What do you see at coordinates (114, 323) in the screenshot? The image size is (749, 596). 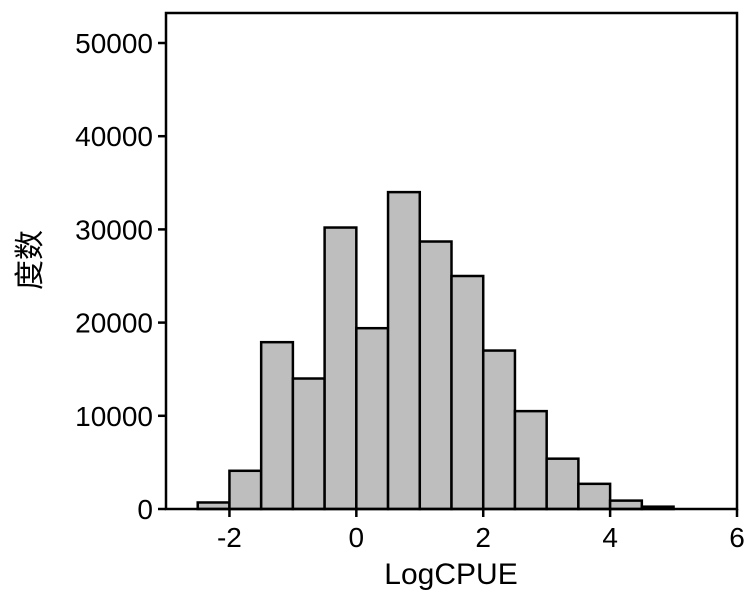 I see `y-tick-label-2: 20000` at bounding box center [114, 323].